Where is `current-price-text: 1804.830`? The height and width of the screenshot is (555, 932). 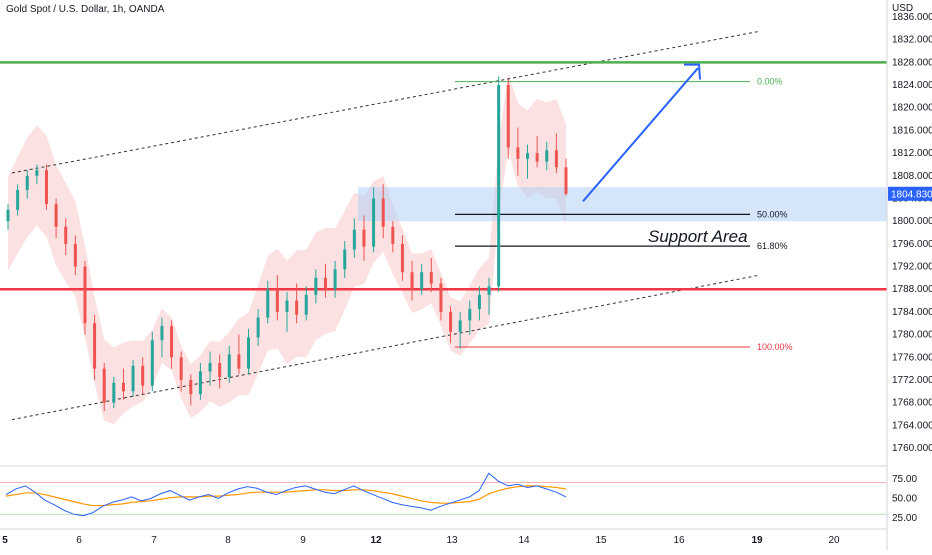
current-price-text: 1804.830 is located at coordinates (911, 194).